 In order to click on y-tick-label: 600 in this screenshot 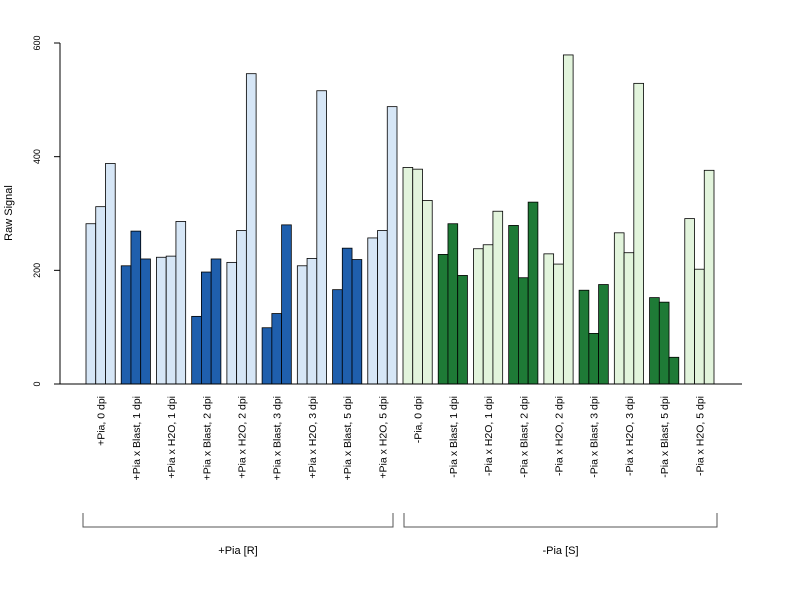, I will do `click(37, 42)`.